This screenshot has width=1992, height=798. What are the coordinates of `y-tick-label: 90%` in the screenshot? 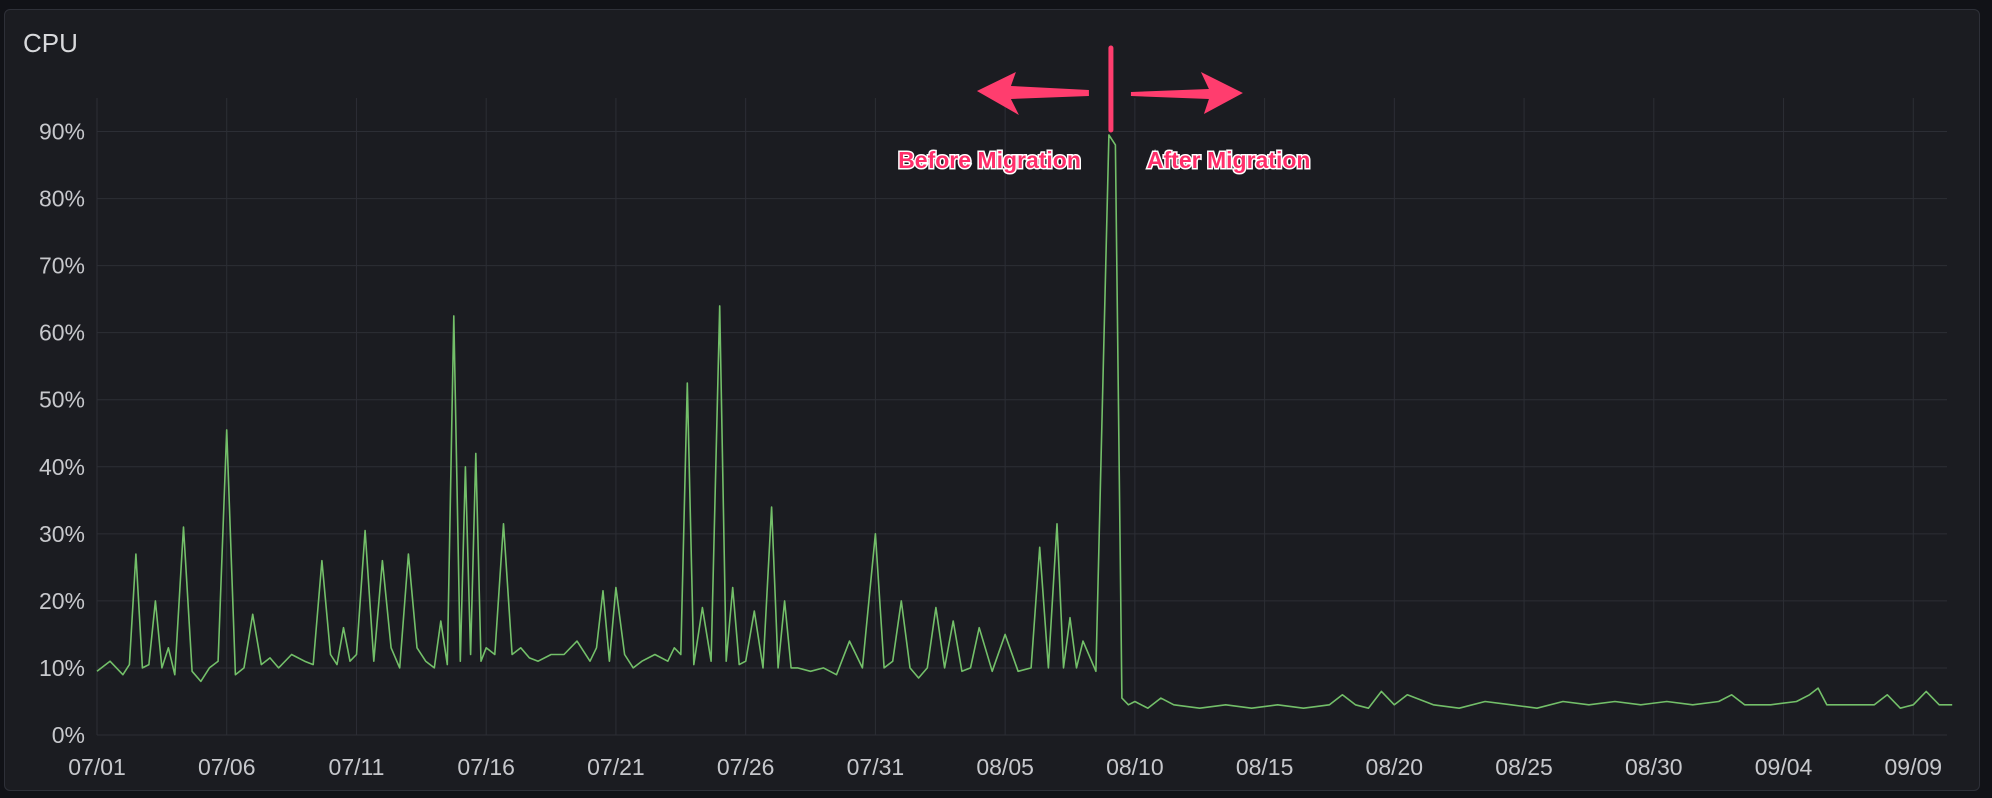 It's located at (62, 132).